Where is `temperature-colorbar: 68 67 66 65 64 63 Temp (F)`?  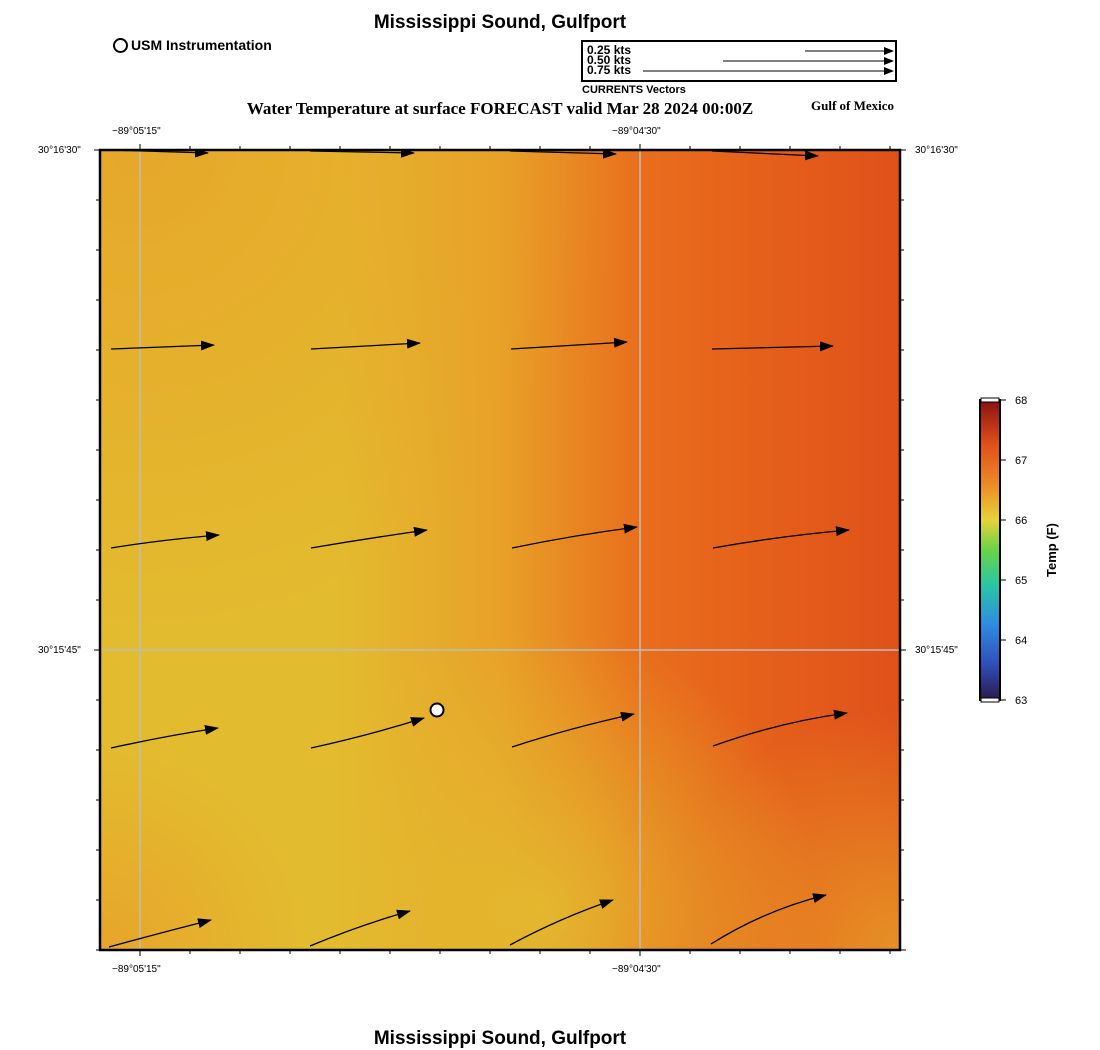 temperature-colorbar: 68 67 66 65 64 63 Temp (F) is located at coordinates (1019, 551).